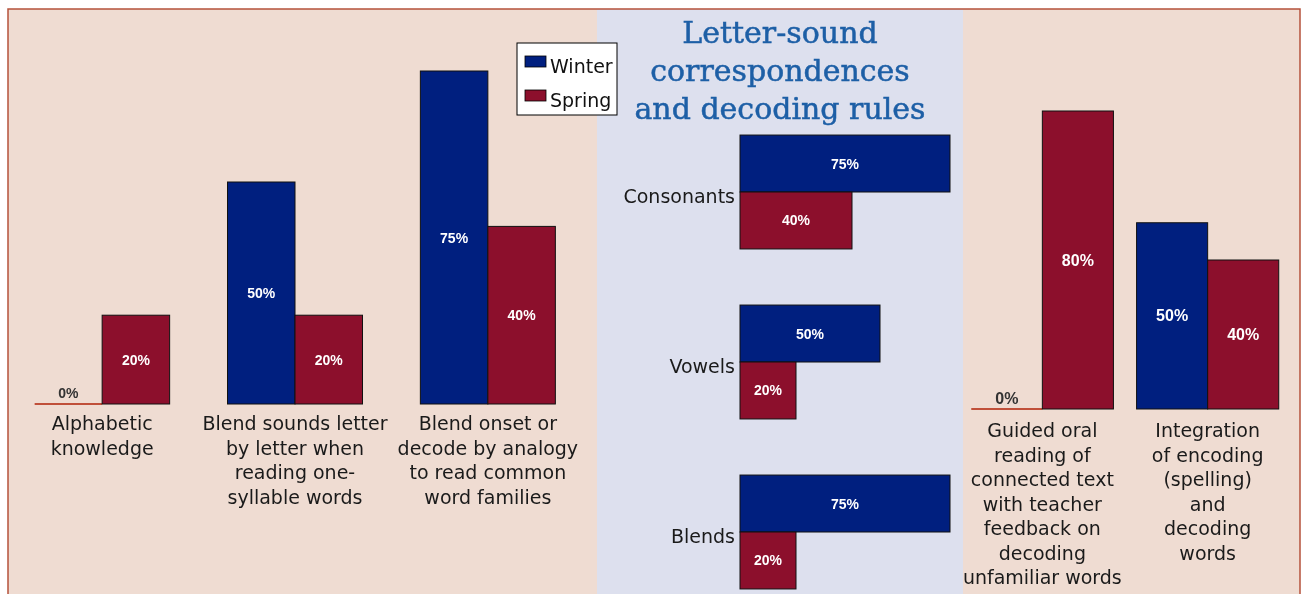  Describe the element at coordinates (702, 366) in the screenshot. I see `y-tick-label: Vowels` at that location.